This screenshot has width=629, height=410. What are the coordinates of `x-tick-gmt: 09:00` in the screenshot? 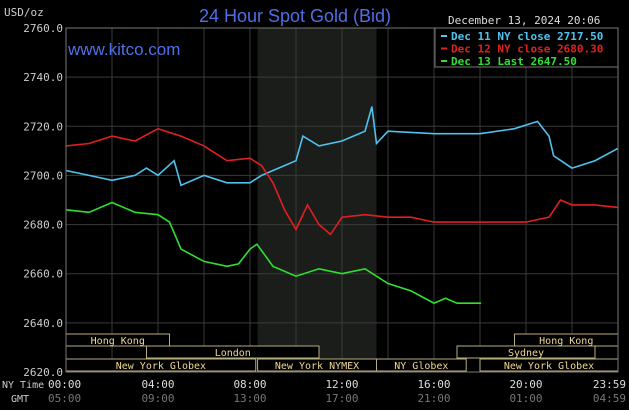 It's located at (157, 398).